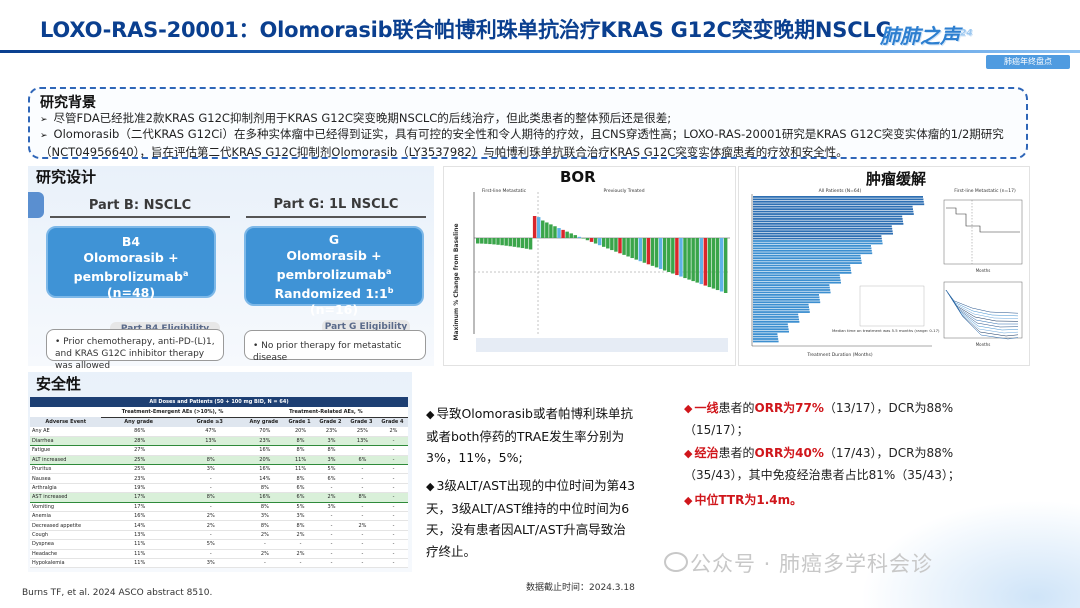 The image size is (1080, 608). I want to click on km-label: First-line Metastatic (n=17), so click(985, 191).